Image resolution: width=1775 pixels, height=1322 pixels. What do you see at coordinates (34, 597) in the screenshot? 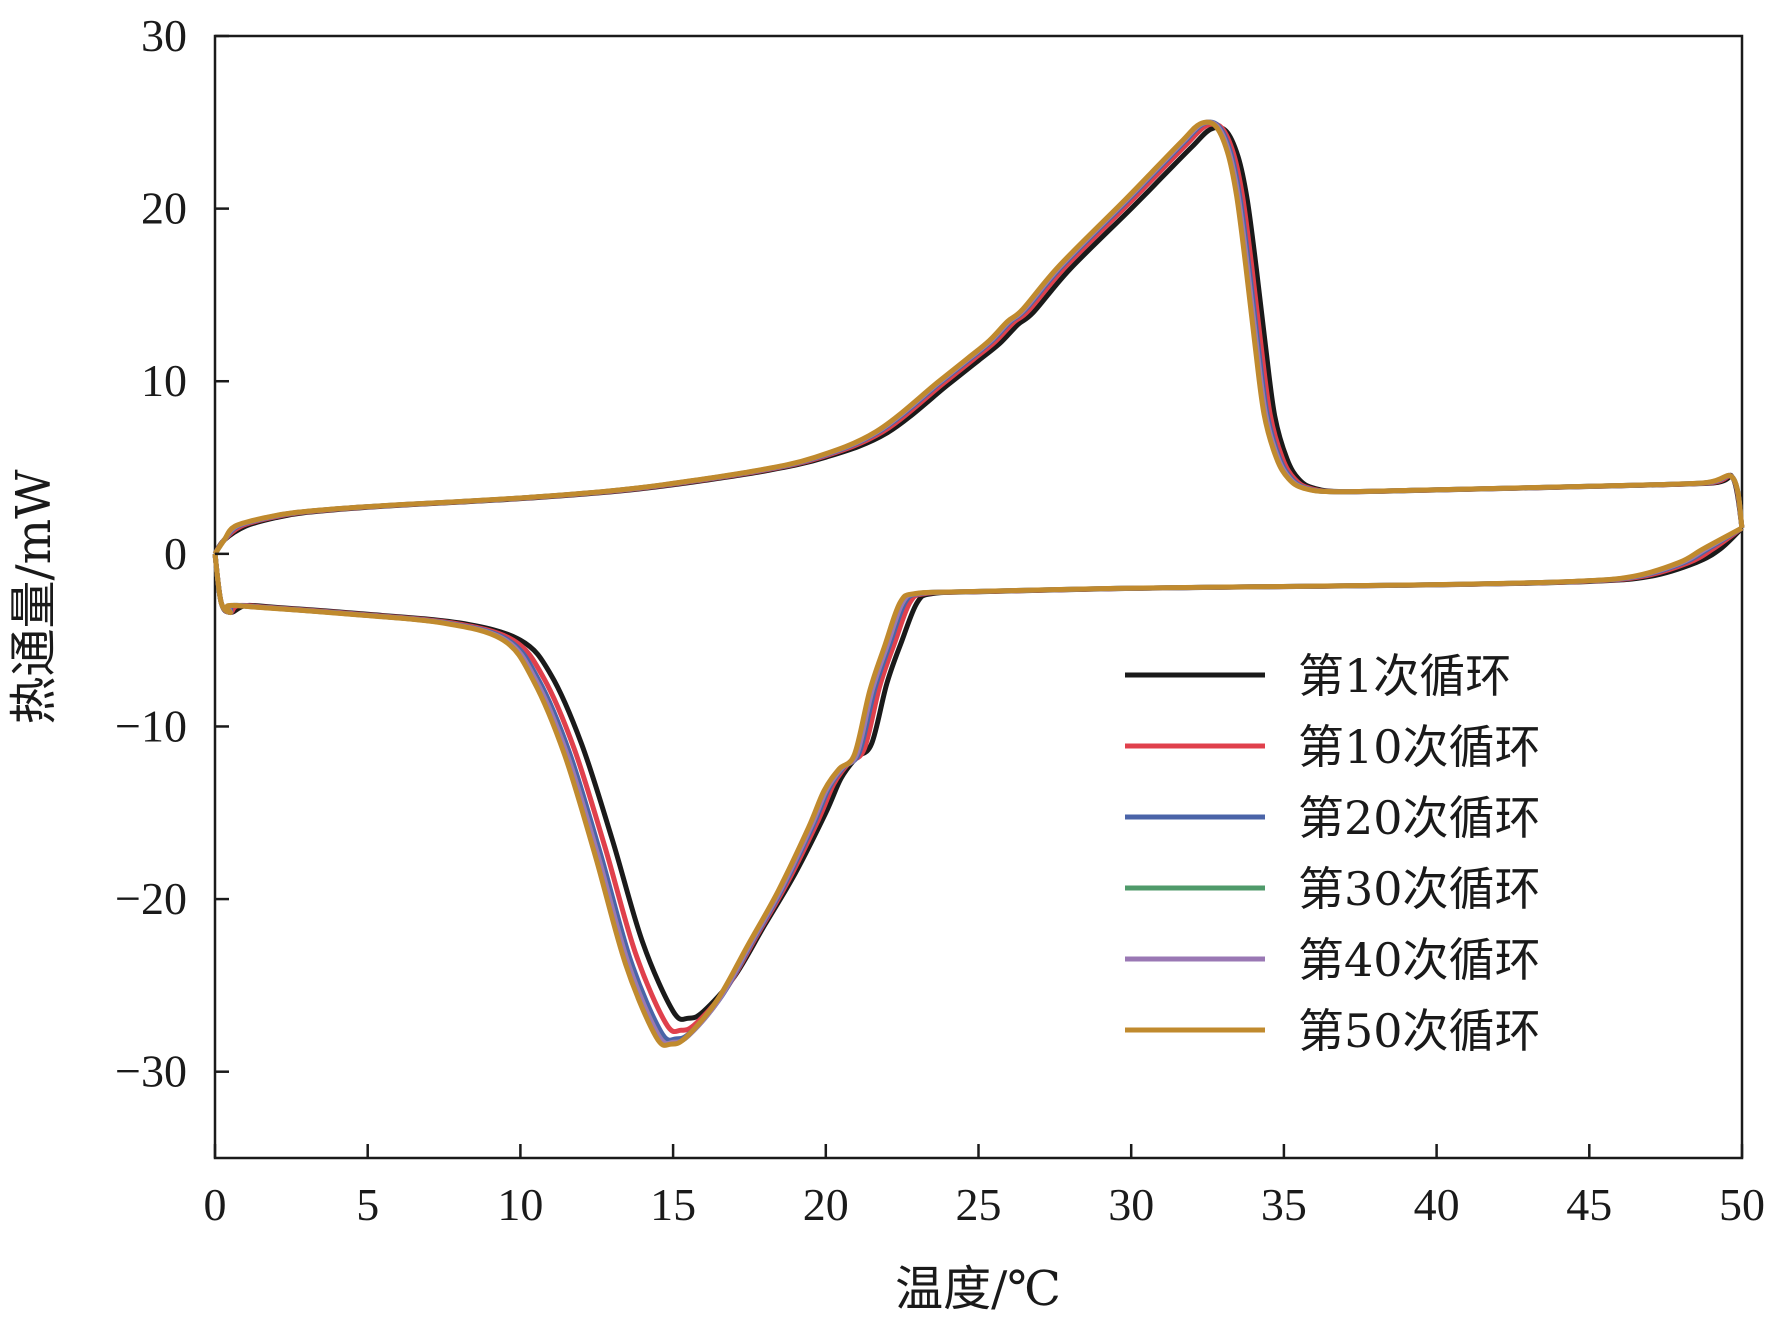
I see `y-axis-title: 热通量/mW` at bounding box center [34, 597].